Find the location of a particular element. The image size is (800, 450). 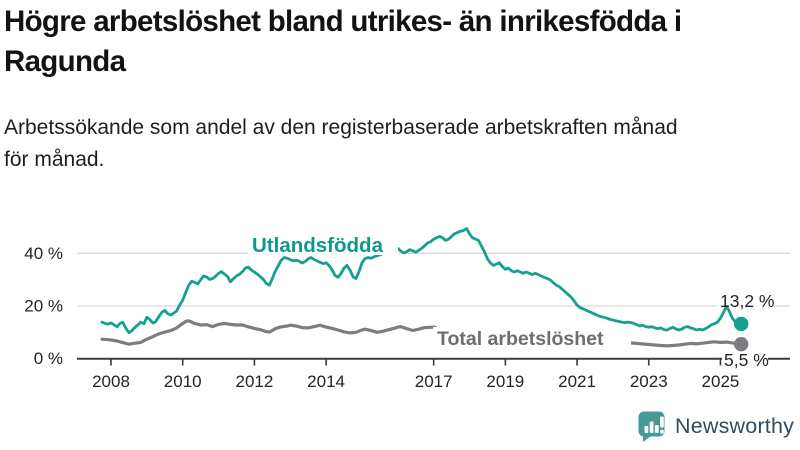

total-label-background is located at coordinates (532, 338).